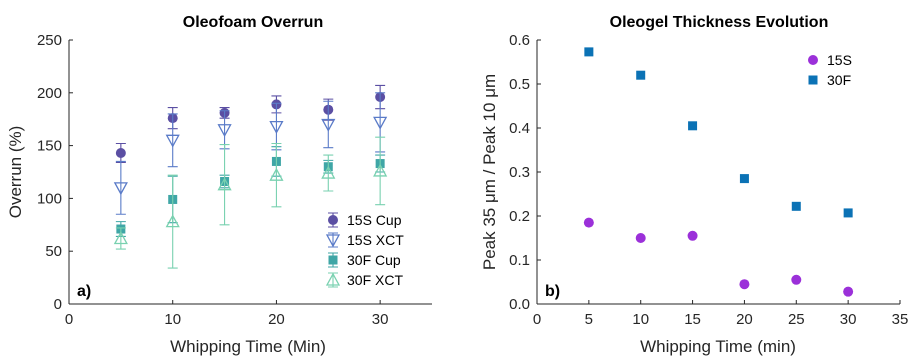 This screenshot has height=358, width=908. What do you see at coordinates (519, 216) in the screenshot?
I see `y-tick-label: 0.2` at bounding box center [519, 216].